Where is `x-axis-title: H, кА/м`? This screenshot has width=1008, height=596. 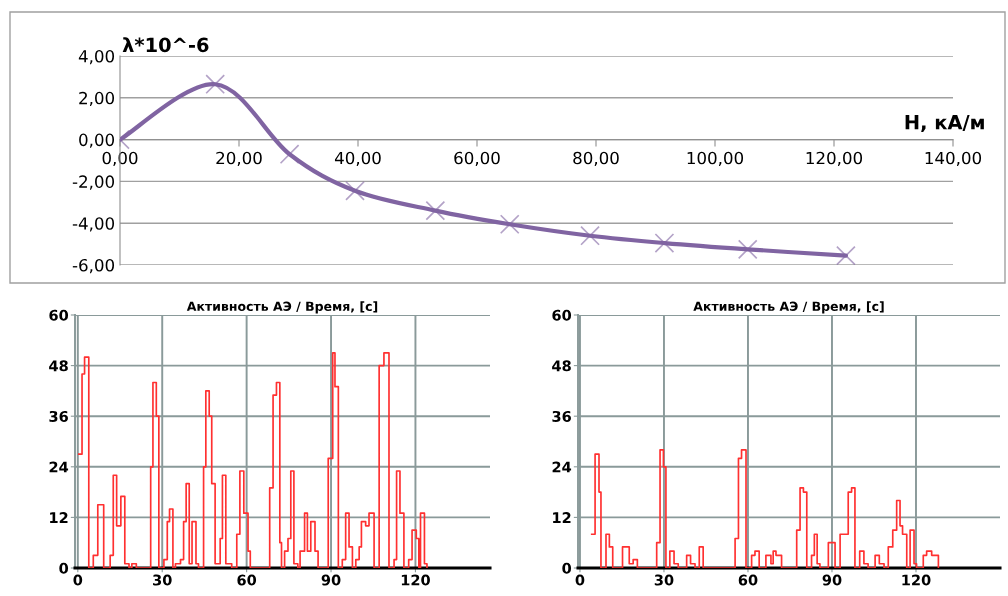
x-axis-title: H, кА/м is located at coordinates (944, 124).